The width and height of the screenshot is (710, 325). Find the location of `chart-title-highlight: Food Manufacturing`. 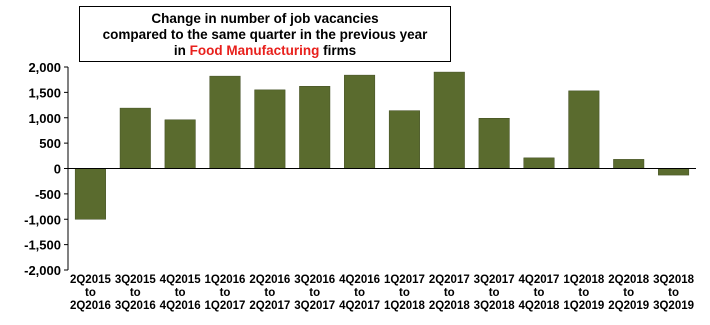

chart-title-highlight: Food Manufacturing is located at coordinates (254, 50).